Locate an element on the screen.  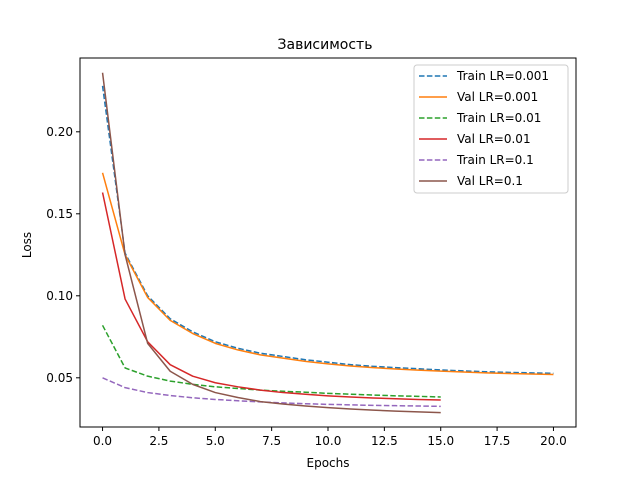
legend-label: Train LR=0.01 is located at coordinates (498, 118).